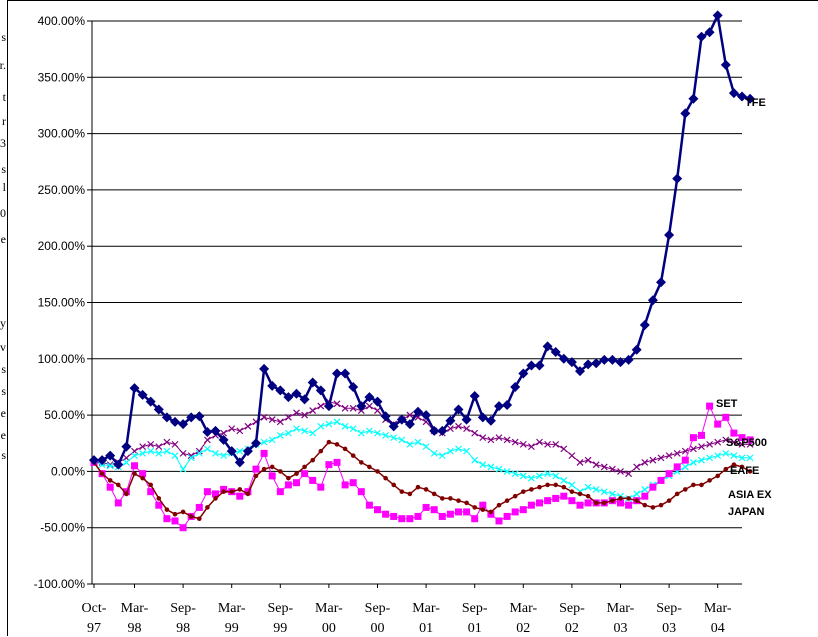  Describe the element at coordinates (4, 187) in the screenshot. I see `strip-char: l` at that location.